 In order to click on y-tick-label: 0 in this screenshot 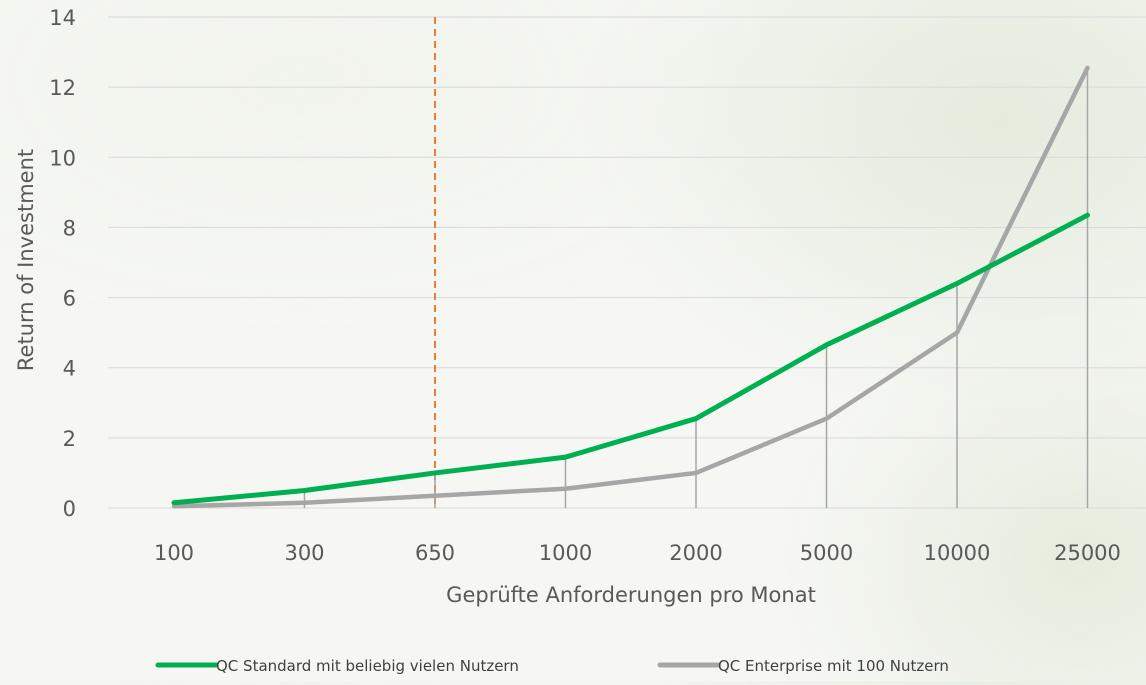, I will do `click(69, 509)`.